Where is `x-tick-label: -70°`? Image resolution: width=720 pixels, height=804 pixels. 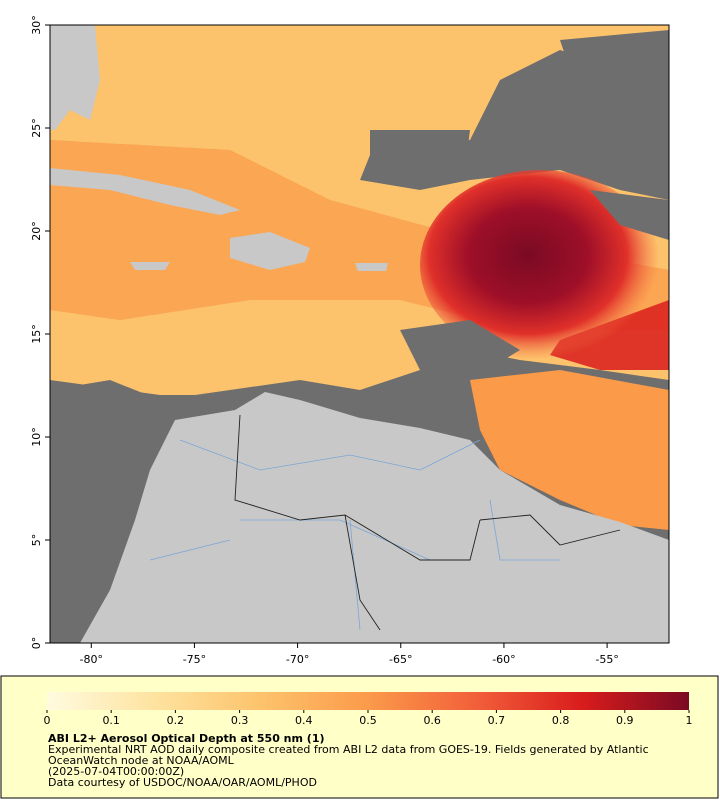
x-tick-label: -70° is located at coordinates (297, 659).